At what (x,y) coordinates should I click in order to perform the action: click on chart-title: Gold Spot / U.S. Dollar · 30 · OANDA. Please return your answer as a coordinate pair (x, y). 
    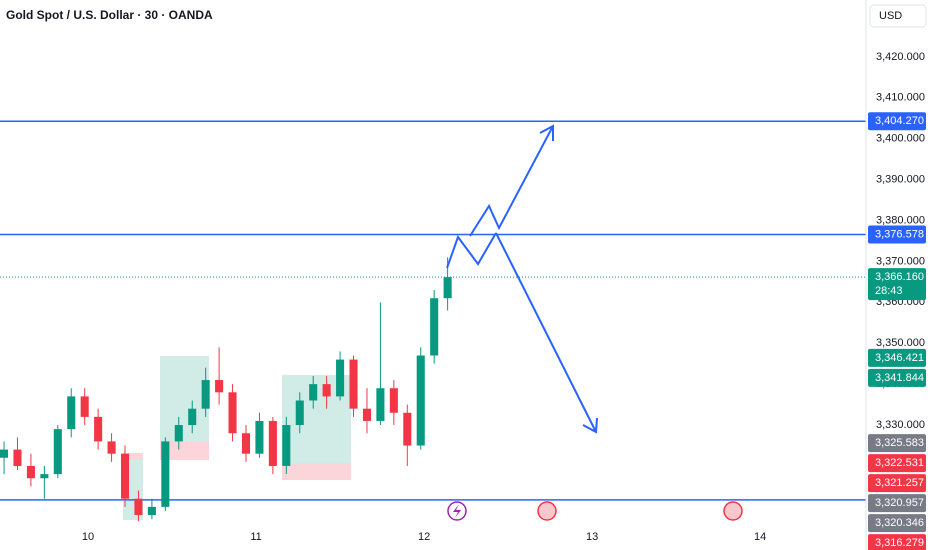
    Looking at the image, I should click on (109, 15).